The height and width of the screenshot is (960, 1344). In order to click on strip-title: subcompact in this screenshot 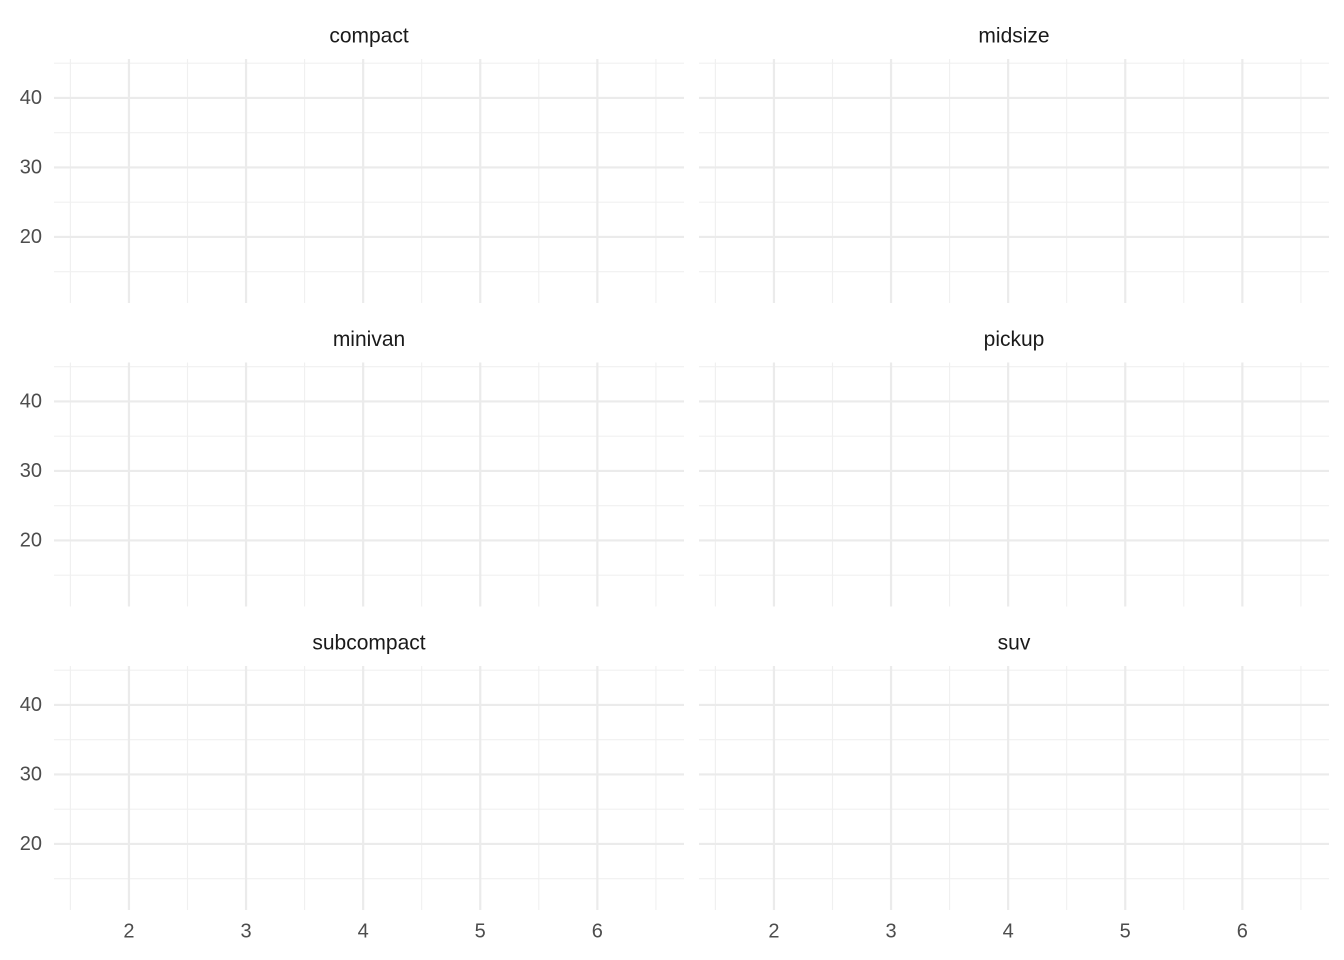, I will do `click(368, 643)`.